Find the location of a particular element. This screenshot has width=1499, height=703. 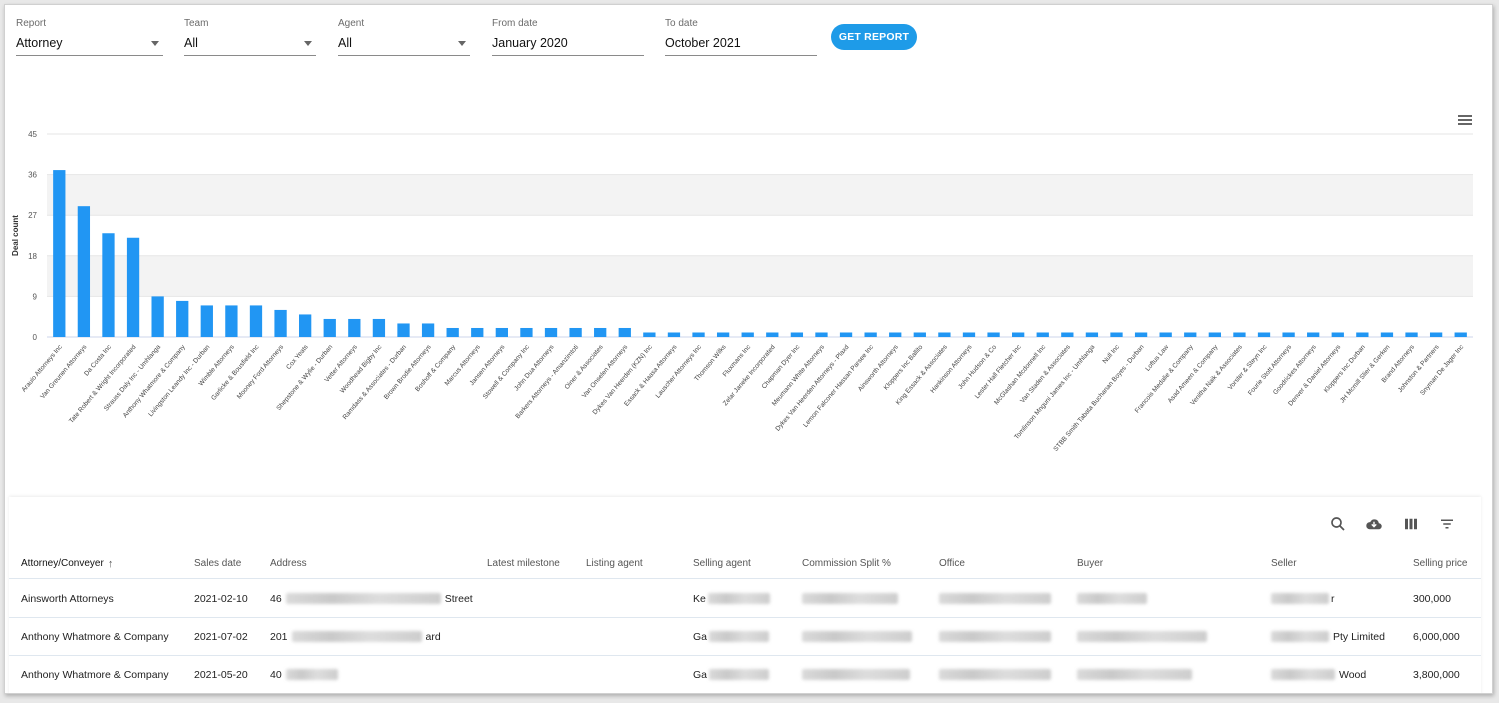

agent-select: Agent All is located at coordinates (404, 36).